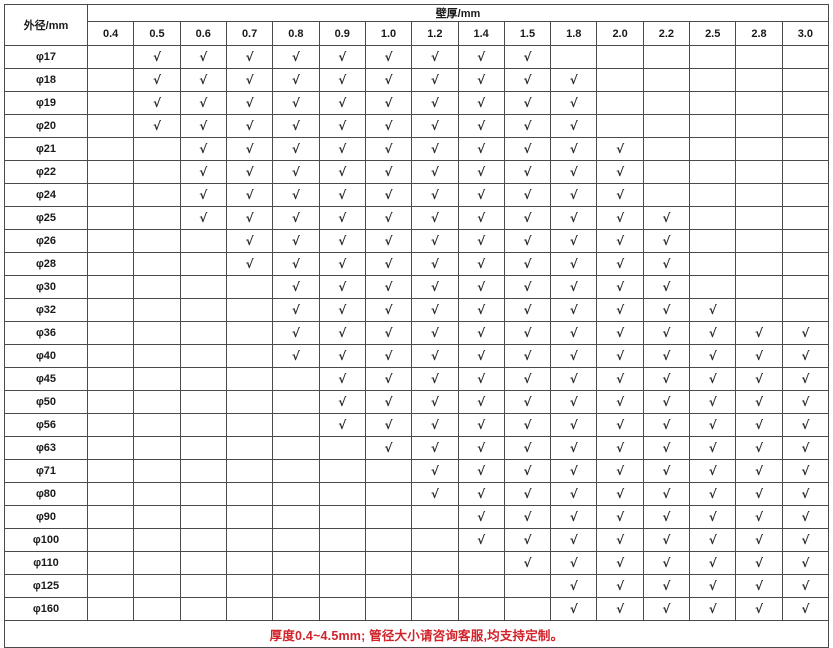 The height and width of the screenshot is (648, 833). What do you see at coordinates (527, 264) in the screenshot?
I see `cell-φ28-1.5: √` at bounding box center [527, 264].